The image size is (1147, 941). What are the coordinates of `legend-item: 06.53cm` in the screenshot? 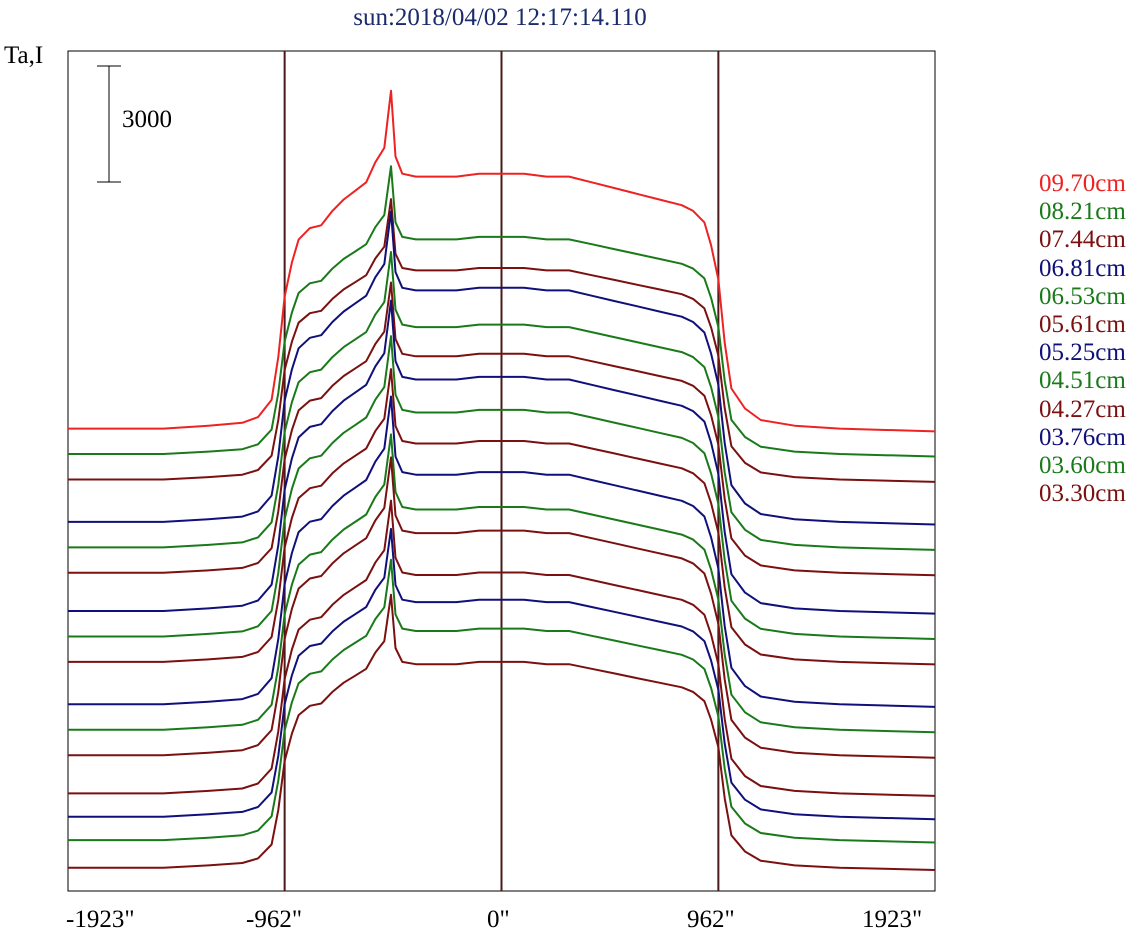 It's located at (1082, 296).